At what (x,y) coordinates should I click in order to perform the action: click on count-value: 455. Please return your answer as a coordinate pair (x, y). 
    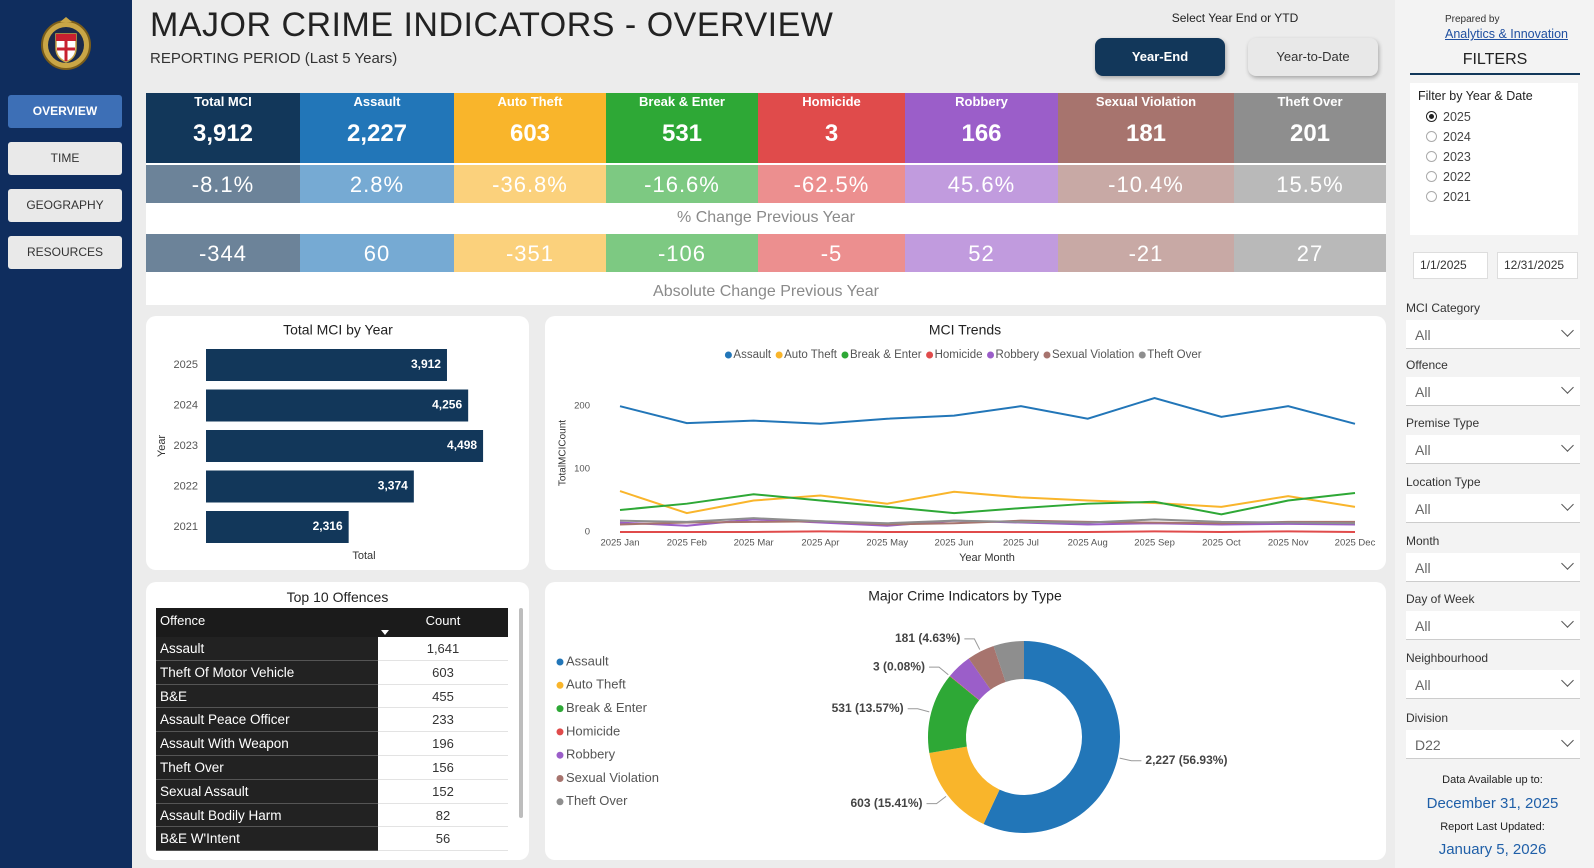
    Looking at the image, I should click on (443, 696).